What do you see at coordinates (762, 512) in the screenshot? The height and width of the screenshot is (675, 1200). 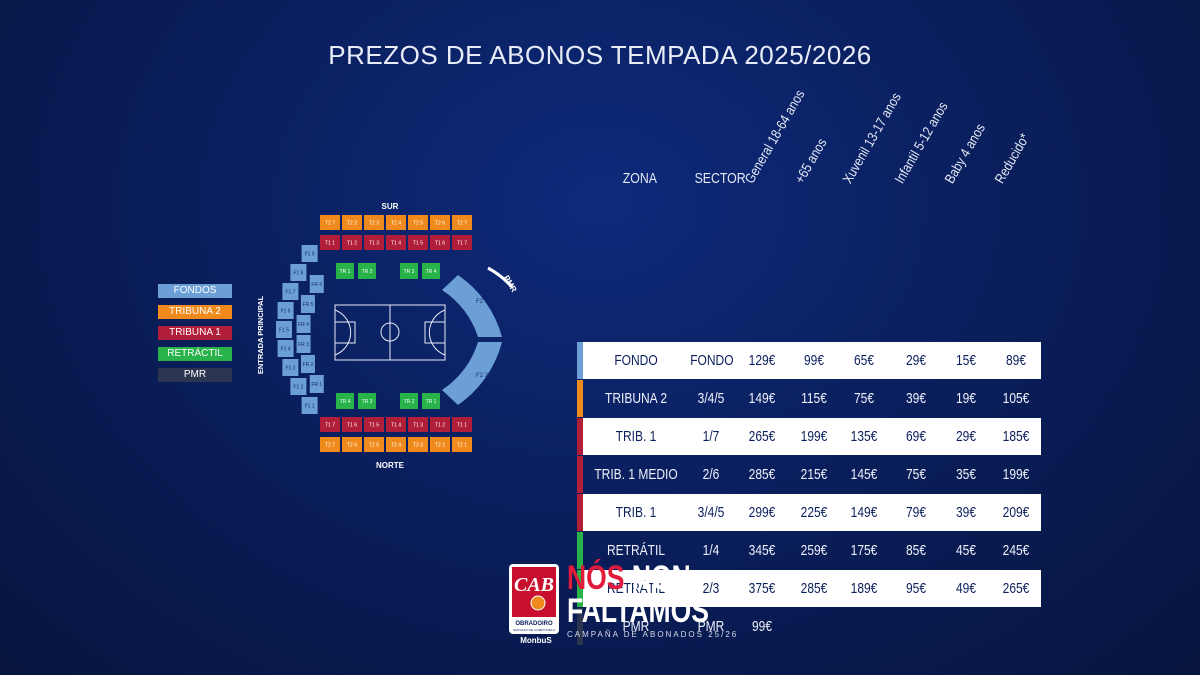 I see `row-price: 299€` at bounding box center [762, 512].